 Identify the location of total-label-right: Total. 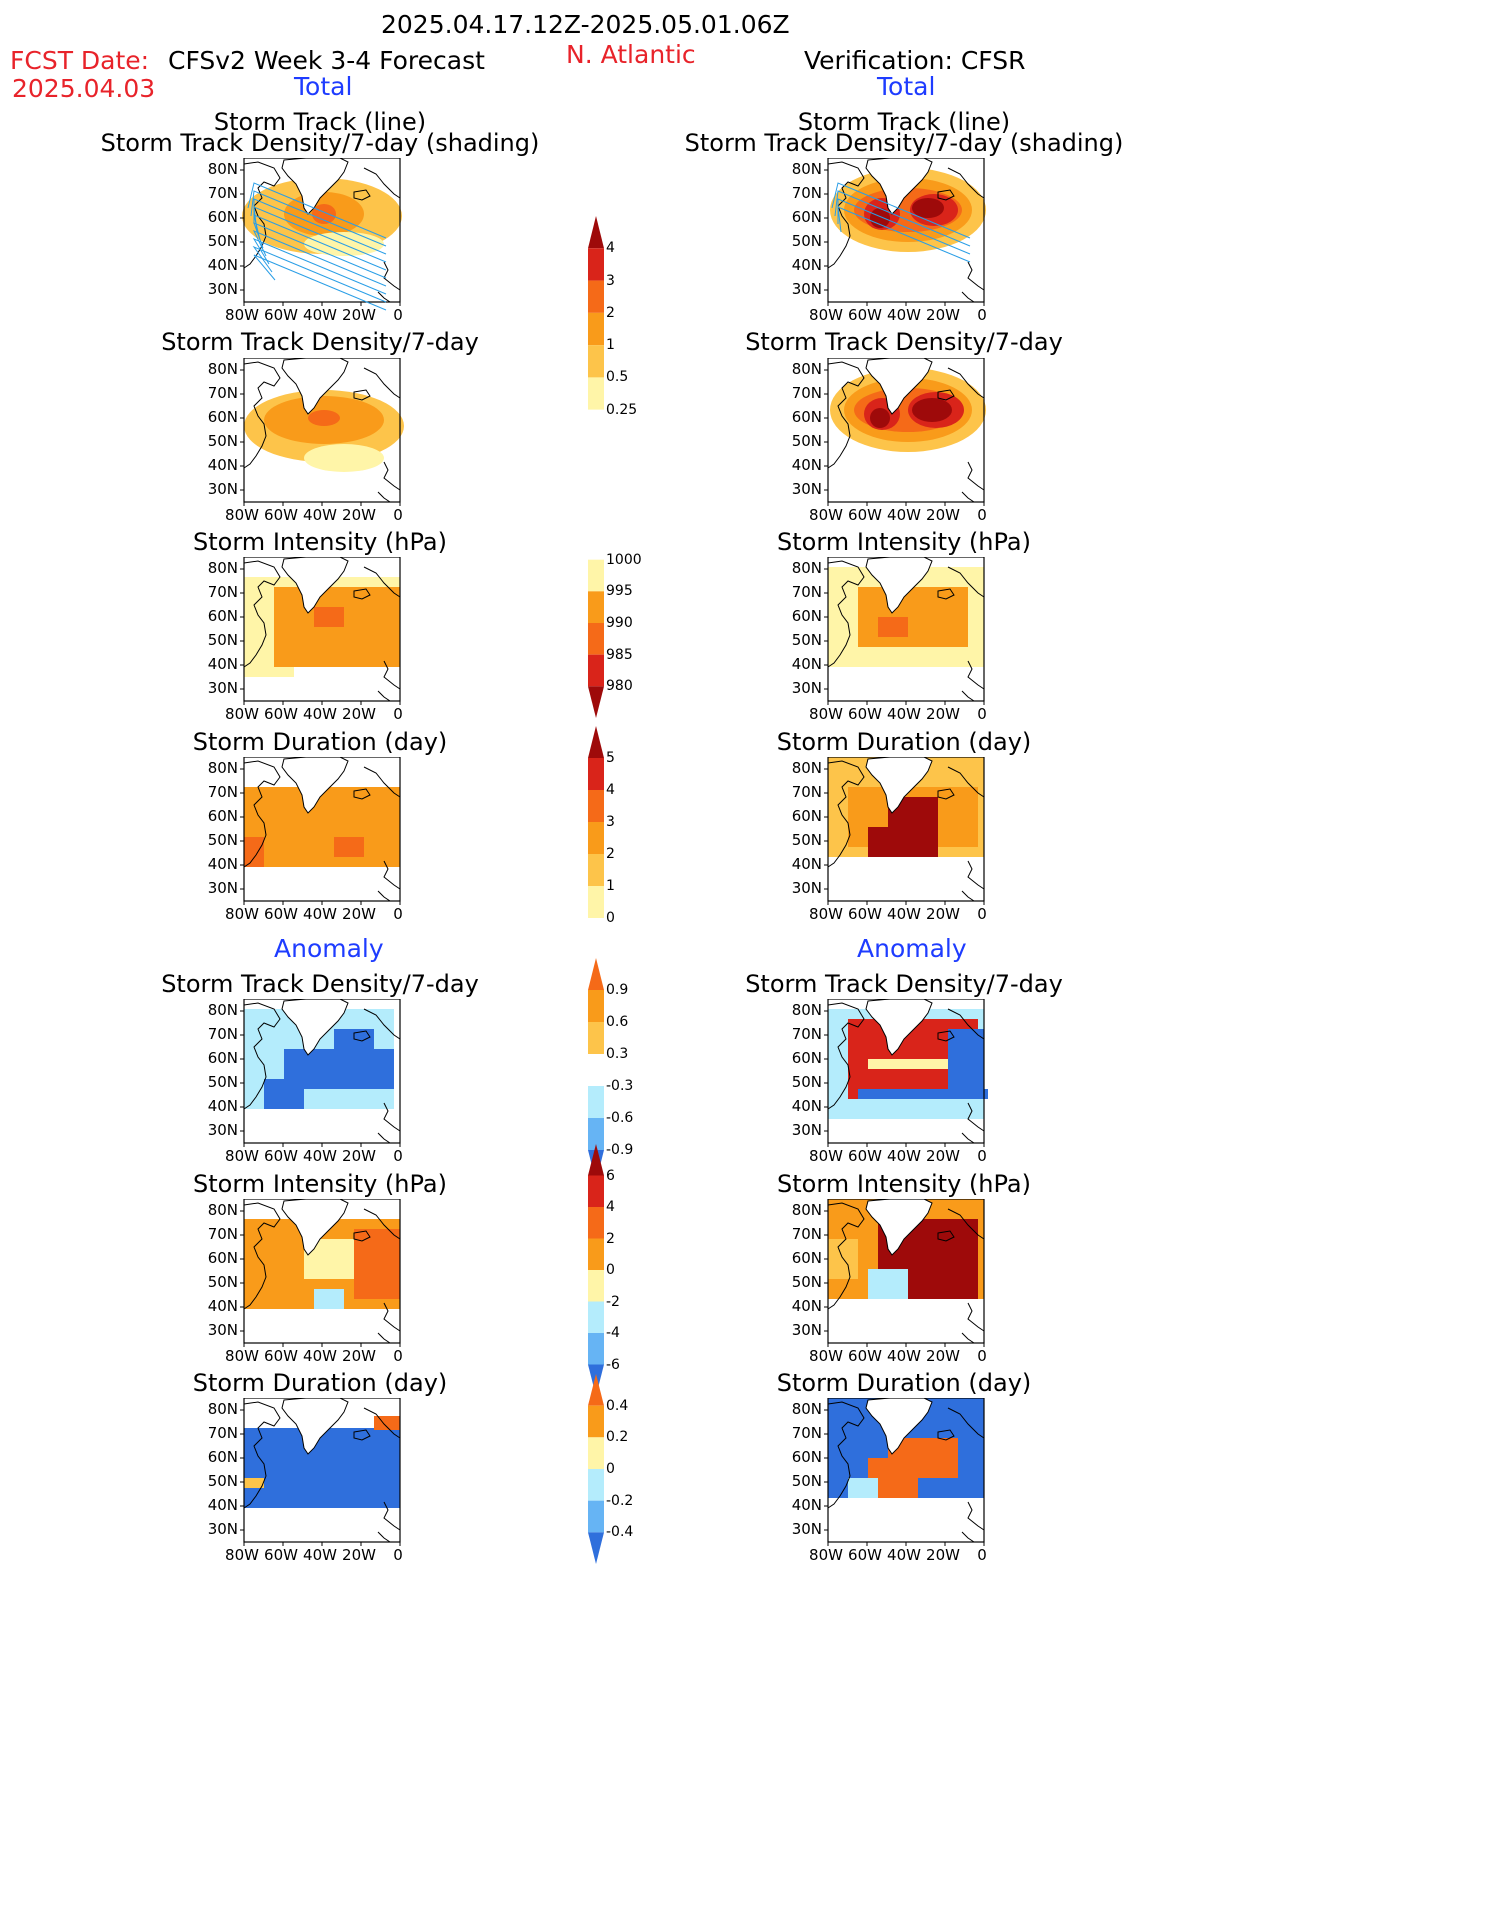
(906, 86).